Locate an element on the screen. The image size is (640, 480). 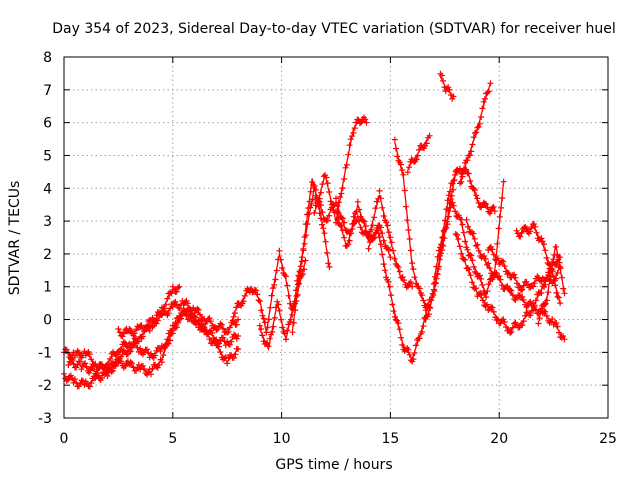
y-tick-label: 7 is located at coordinates (47, 91).